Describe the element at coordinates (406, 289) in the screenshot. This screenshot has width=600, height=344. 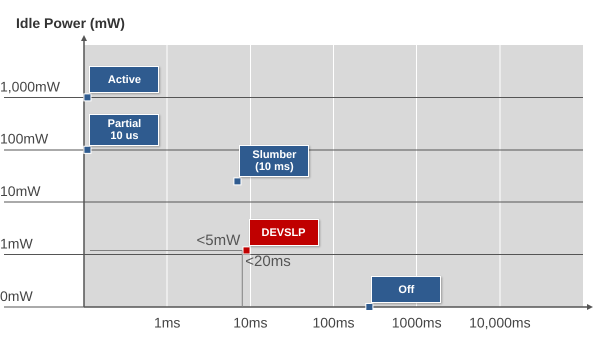
I see `state-label: Off` at that location.